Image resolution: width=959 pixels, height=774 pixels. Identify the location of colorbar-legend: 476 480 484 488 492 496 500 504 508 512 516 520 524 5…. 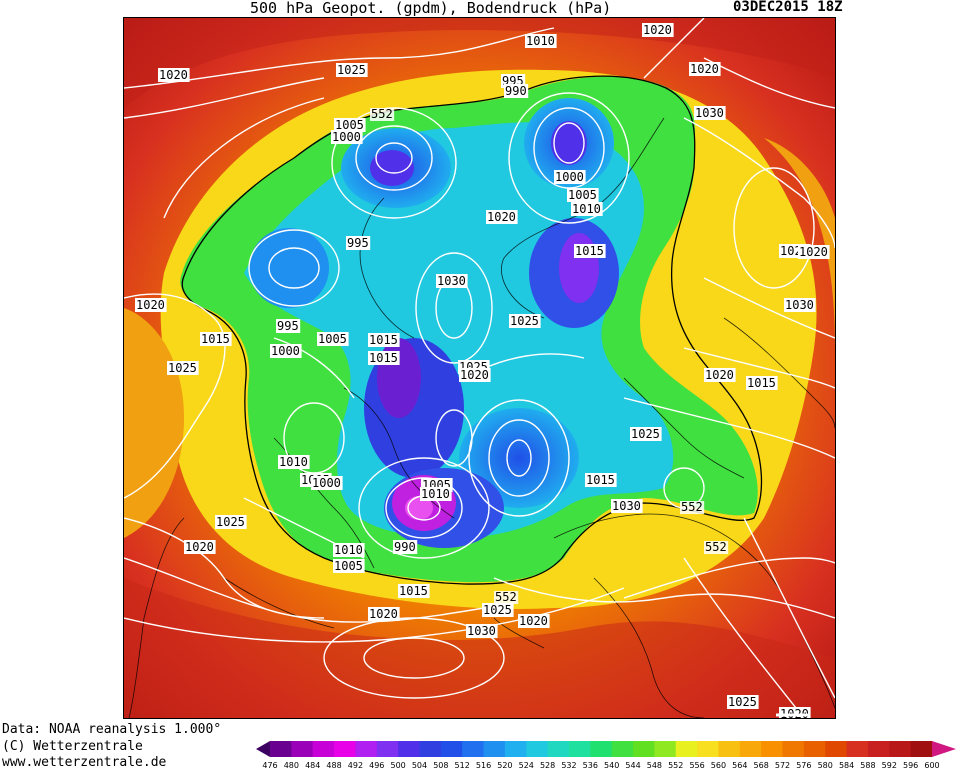
(607, 755).